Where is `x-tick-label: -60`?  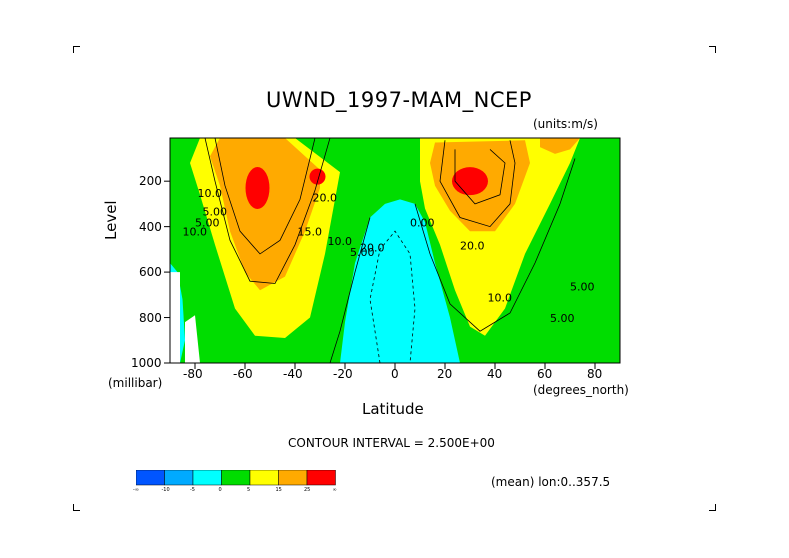
x-tick-label: -60 is located at coordinates (243, 374).